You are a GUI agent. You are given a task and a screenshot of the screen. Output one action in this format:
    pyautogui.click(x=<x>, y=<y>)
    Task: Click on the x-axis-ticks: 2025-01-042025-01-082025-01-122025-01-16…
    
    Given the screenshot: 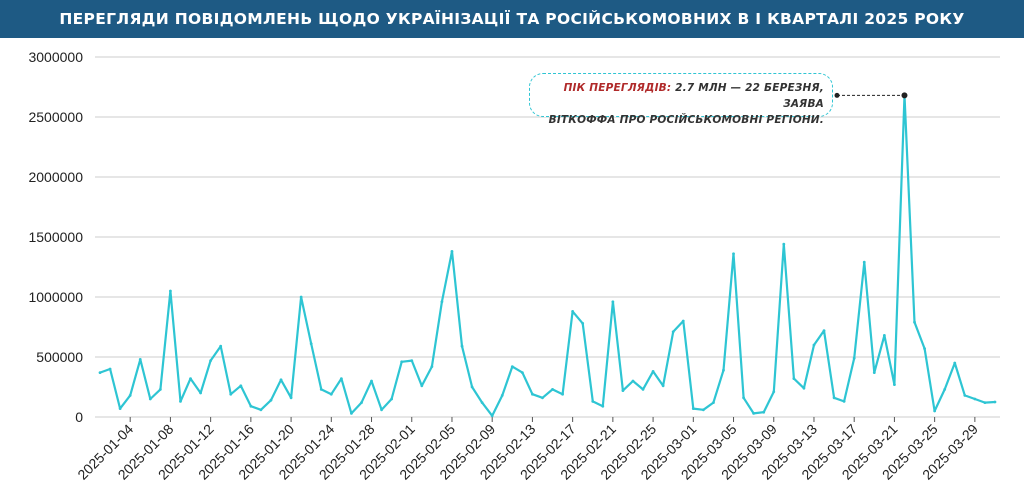 What is the action you would take?
    pyautogui.click(x=527, y=450)
    